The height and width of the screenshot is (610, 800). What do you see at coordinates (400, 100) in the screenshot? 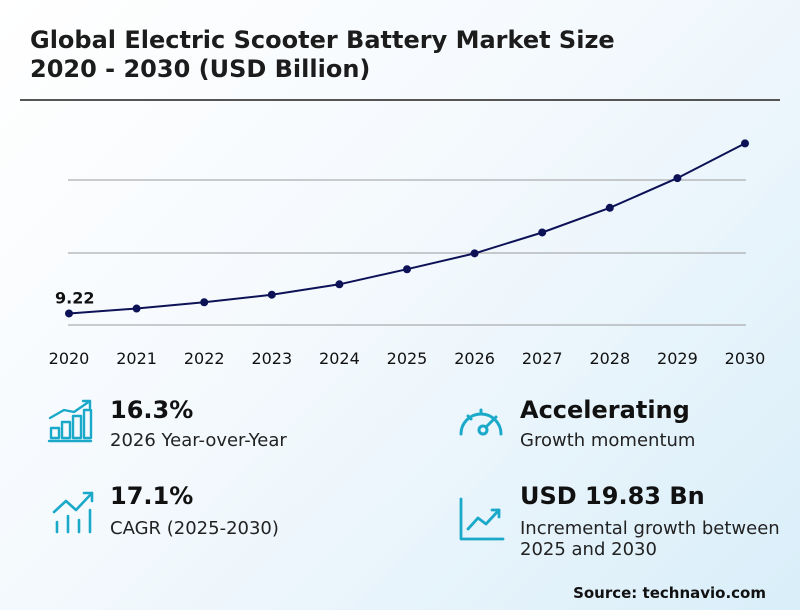
I see `title-divider` at bounding box center [400, 100].